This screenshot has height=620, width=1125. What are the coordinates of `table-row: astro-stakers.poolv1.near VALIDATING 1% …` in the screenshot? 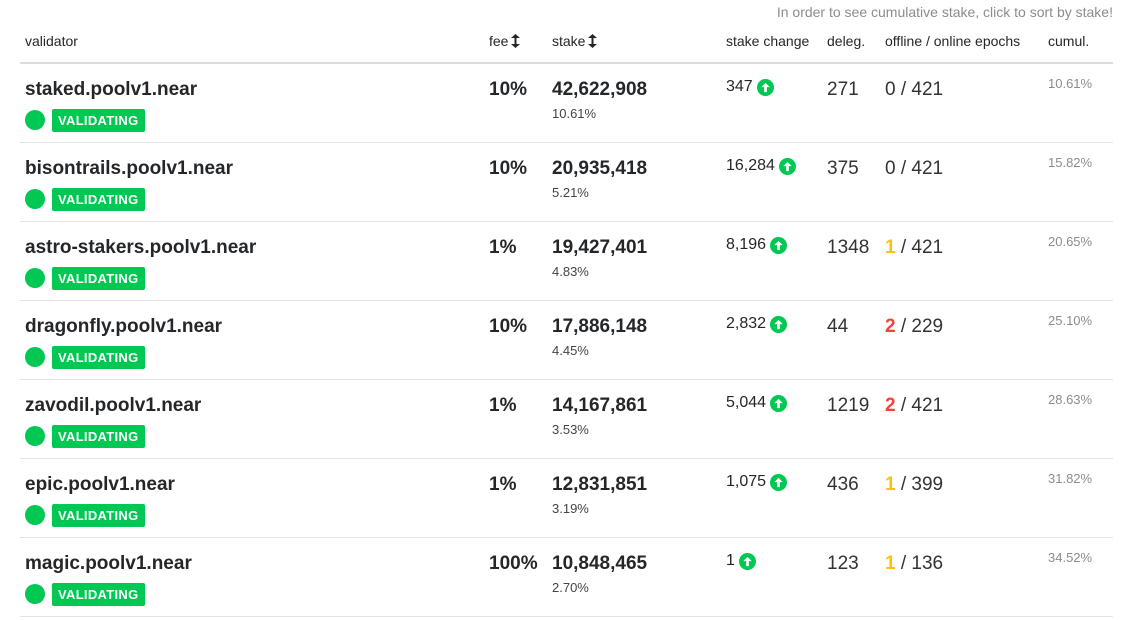 It's located at (566, 261).